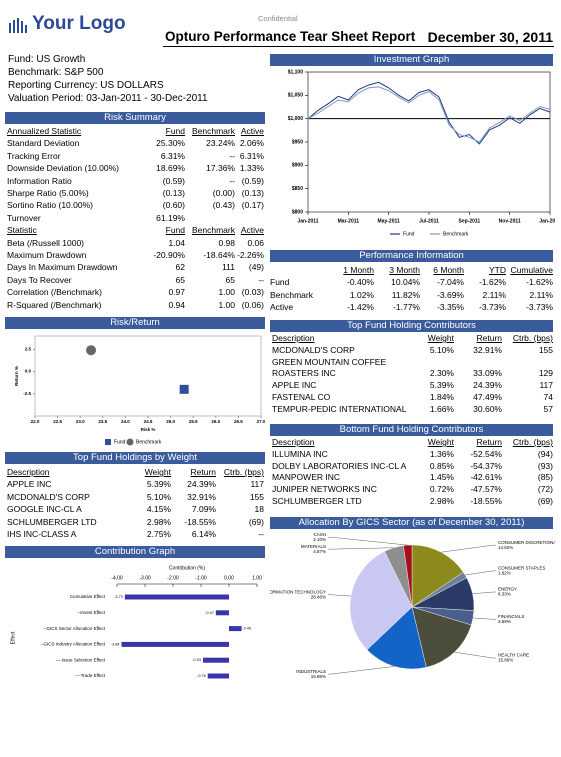 This screenshot has width=561, height=757. I want to click on column-header: YTD, so click(497, 270).